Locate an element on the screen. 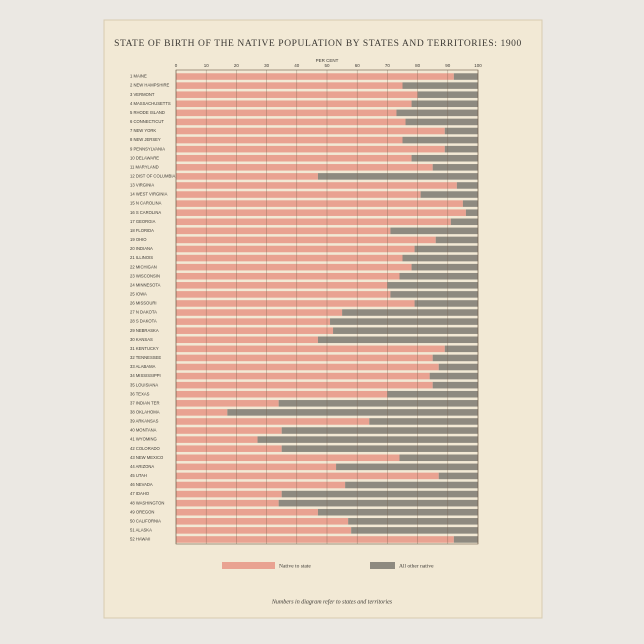  y-tick-label: 52 HAWAII is located at coordinates (140, 539).